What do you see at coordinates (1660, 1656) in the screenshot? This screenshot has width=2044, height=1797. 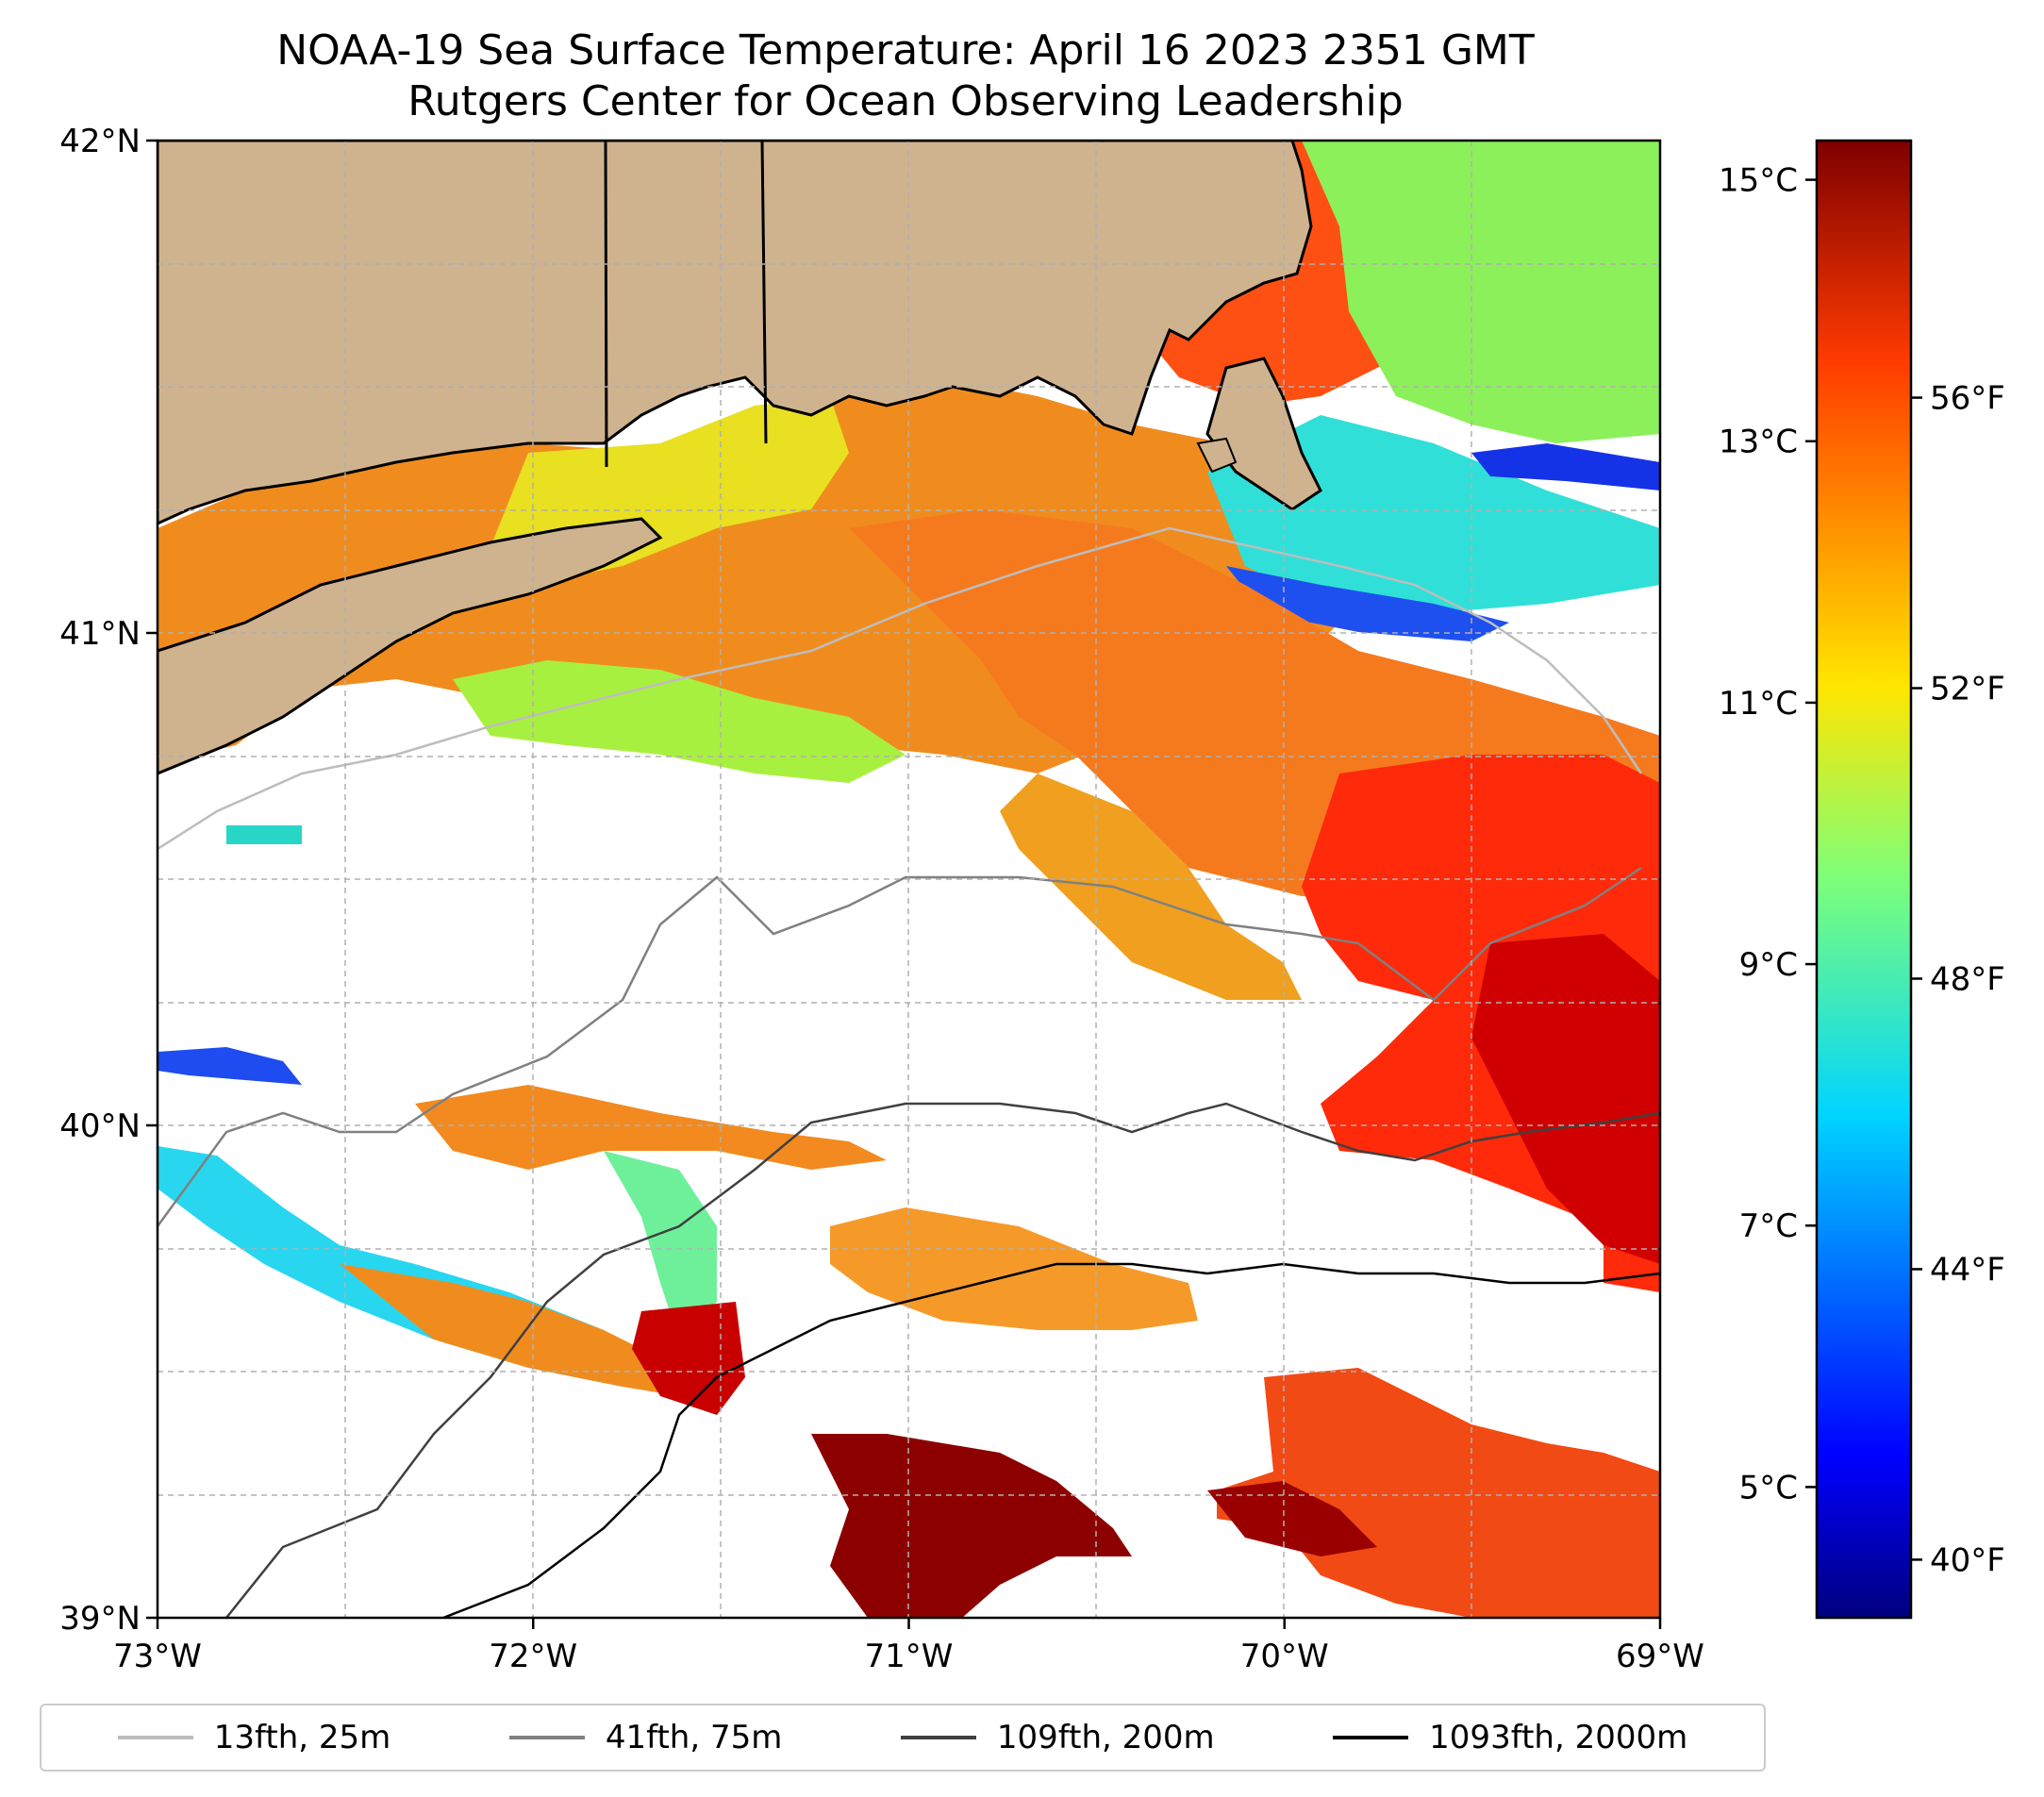 I see `x-tick-label: 69°W` at bounding box center [1660, 1656].